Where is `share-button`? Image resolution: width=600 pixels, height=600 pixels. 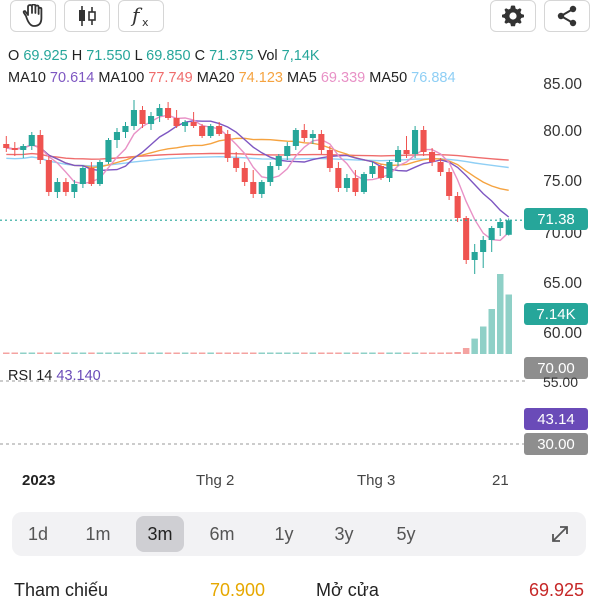
share-button is located at coordinates (567, 16).